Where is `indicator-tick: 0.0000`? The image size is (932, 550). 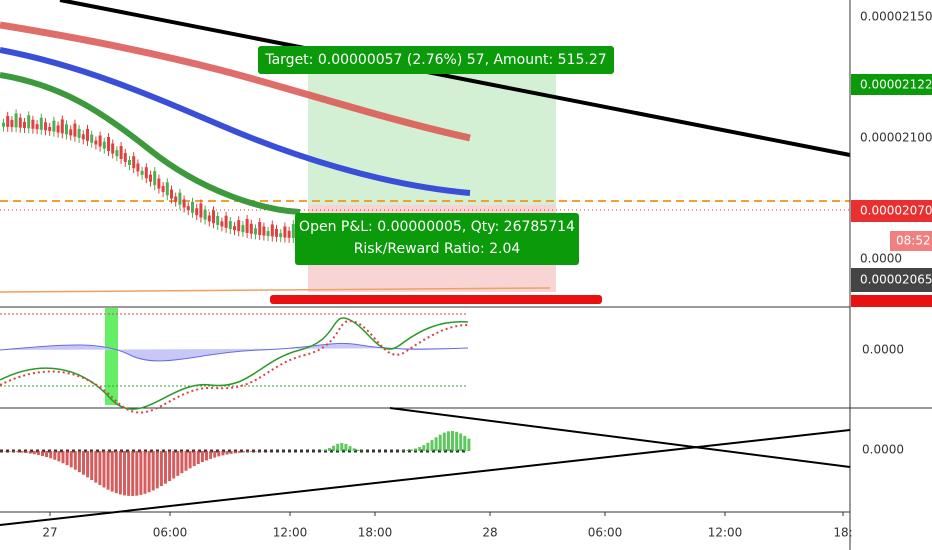 indicator-tick: 0.0000 is located at coordinates (883, 450).